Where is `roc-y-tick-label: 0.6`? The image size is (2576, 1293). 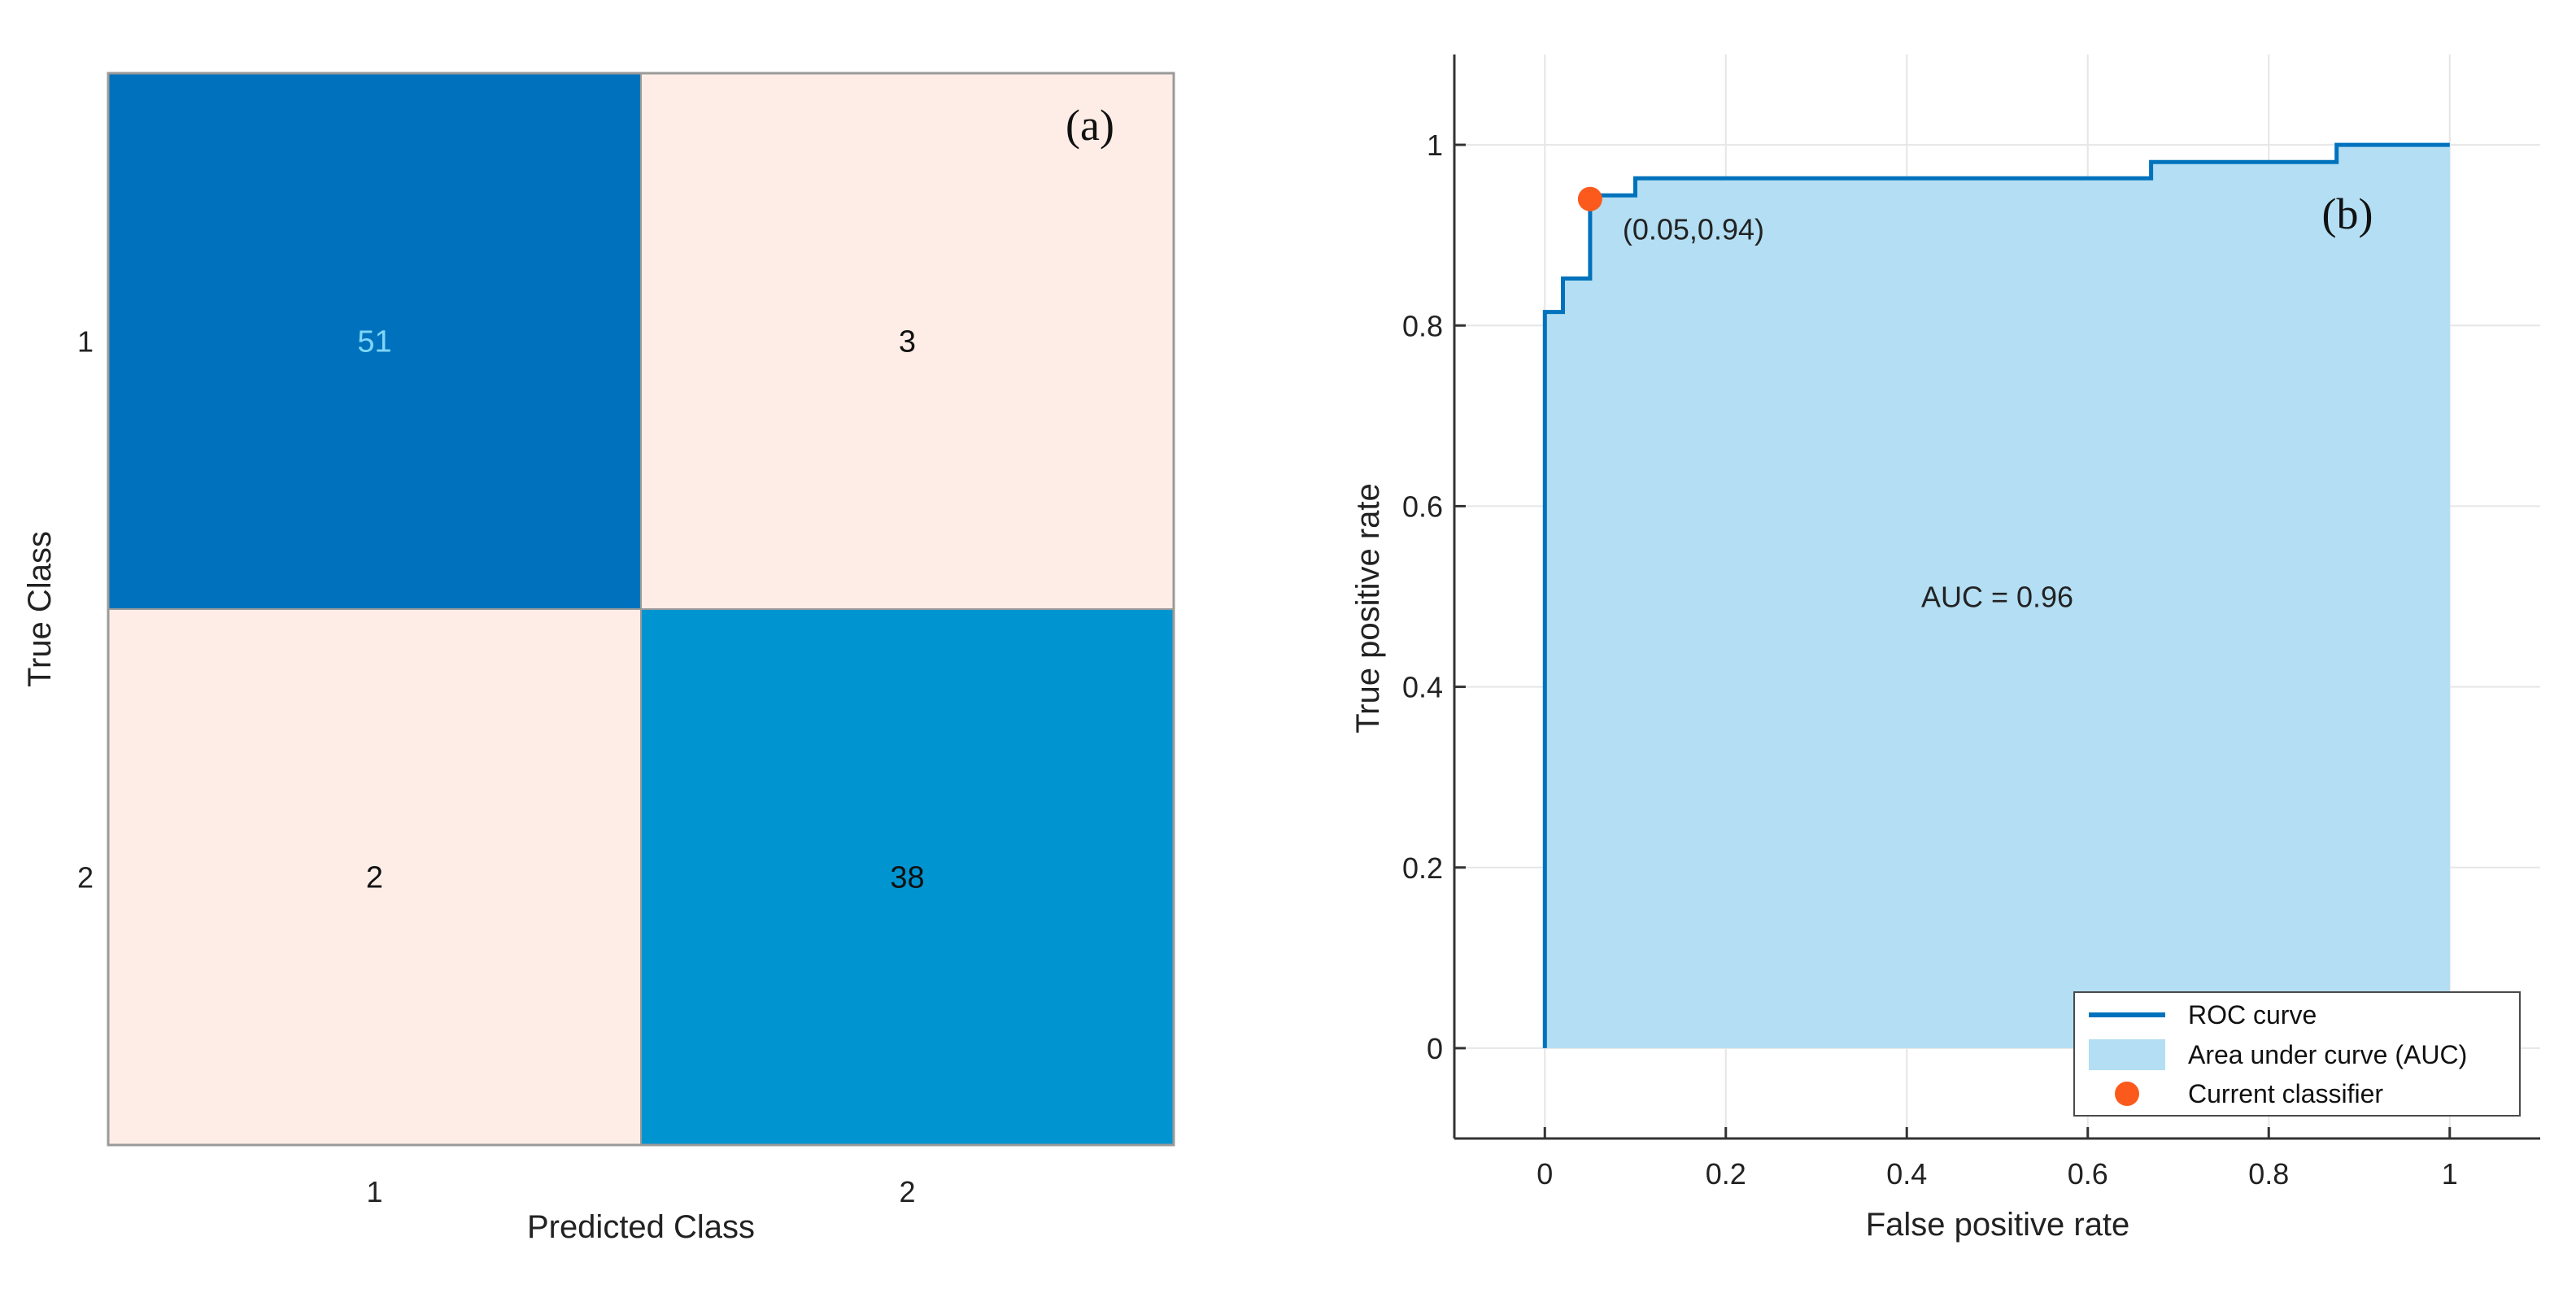
roc-y-tick-label: 0.6 is located at coordinates (1422, 507).